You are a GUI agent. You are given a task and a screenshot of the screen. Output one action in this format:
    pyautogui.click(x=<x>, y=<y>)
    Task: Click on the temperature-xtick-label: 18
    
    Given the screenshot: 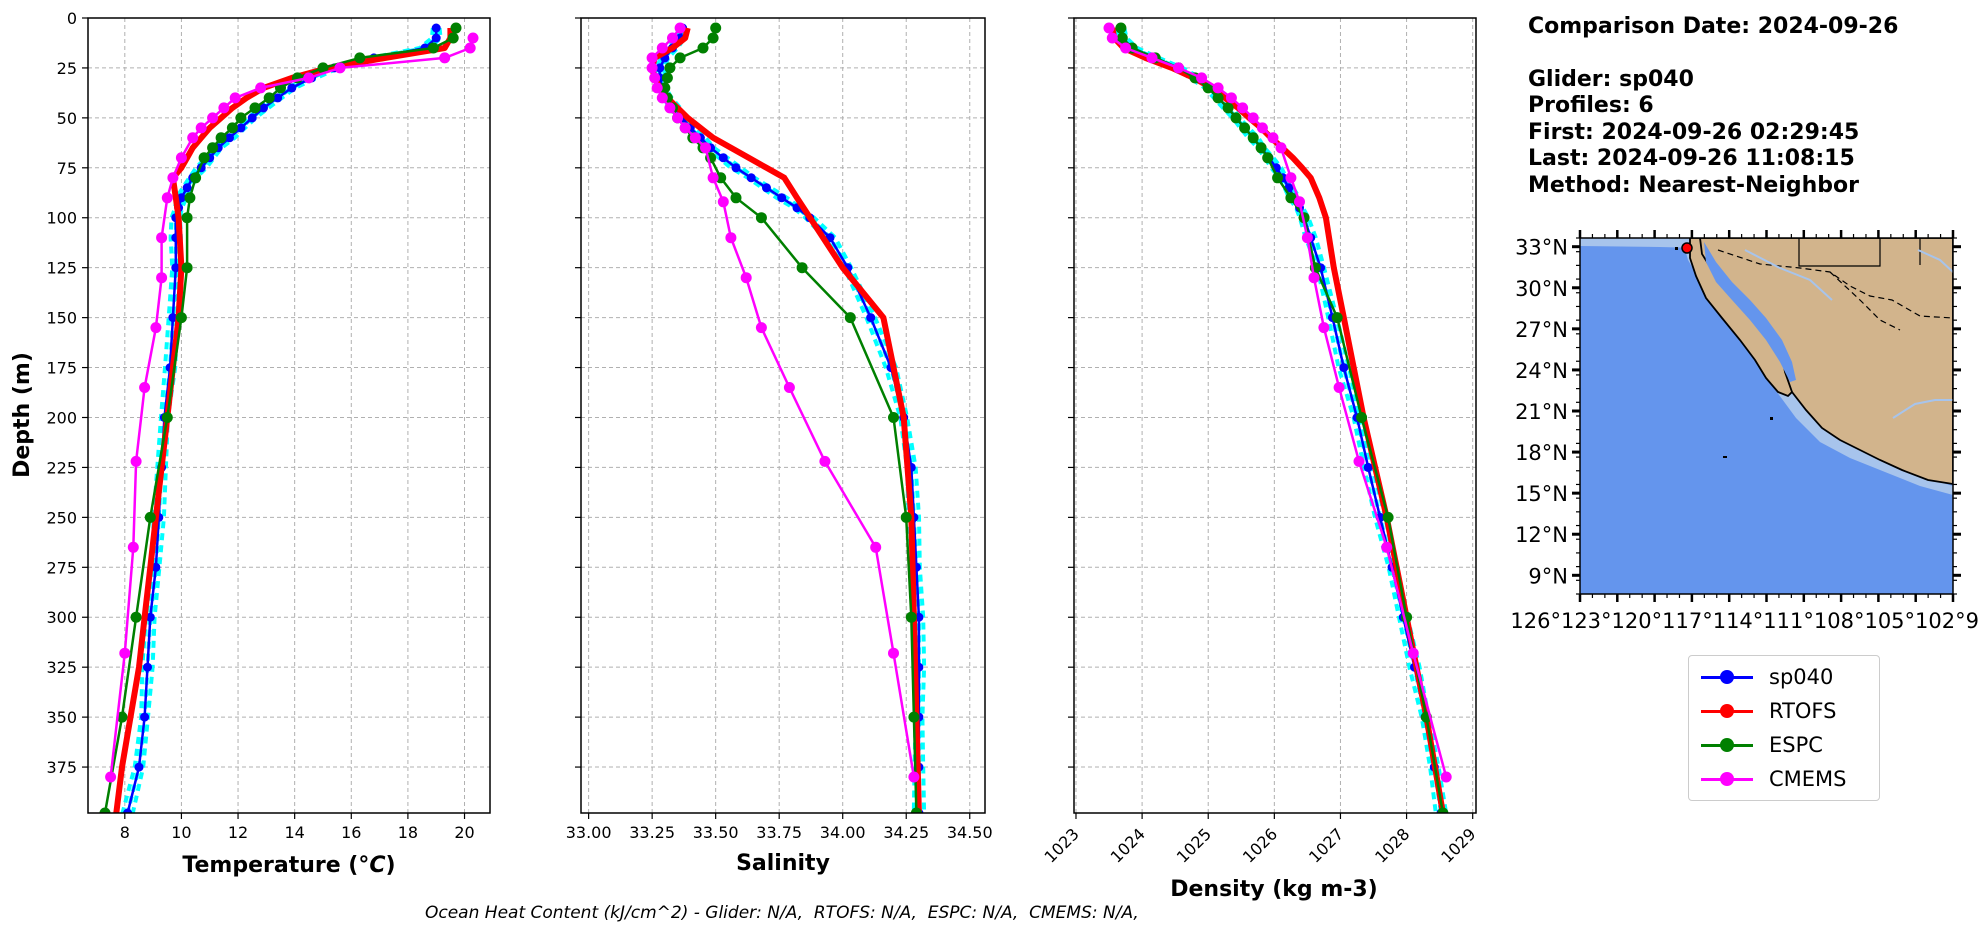 What is the action you would take?
    pyautogui.click(x=408, y=832)
    